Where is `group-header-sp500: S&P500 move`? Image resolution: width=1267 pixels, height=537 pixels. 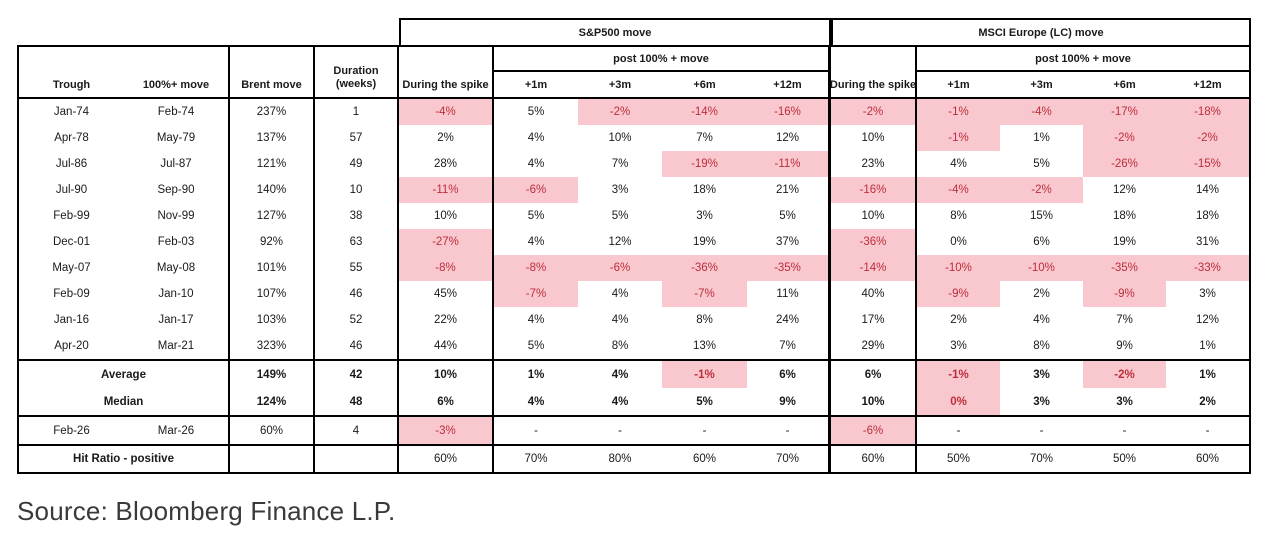
group-header-sp500: S&P500 move is located at coordinates (615, 31).